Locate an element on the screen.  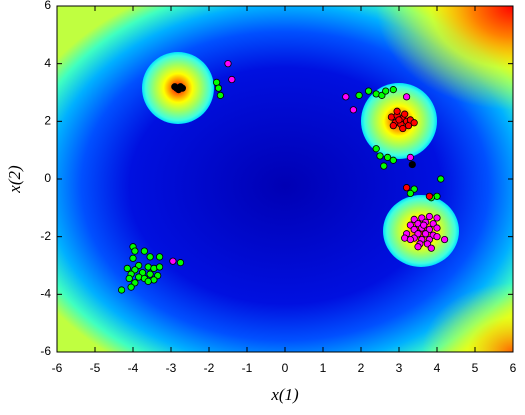
y-tick-label: -2 is located at coordinates (45, 236).